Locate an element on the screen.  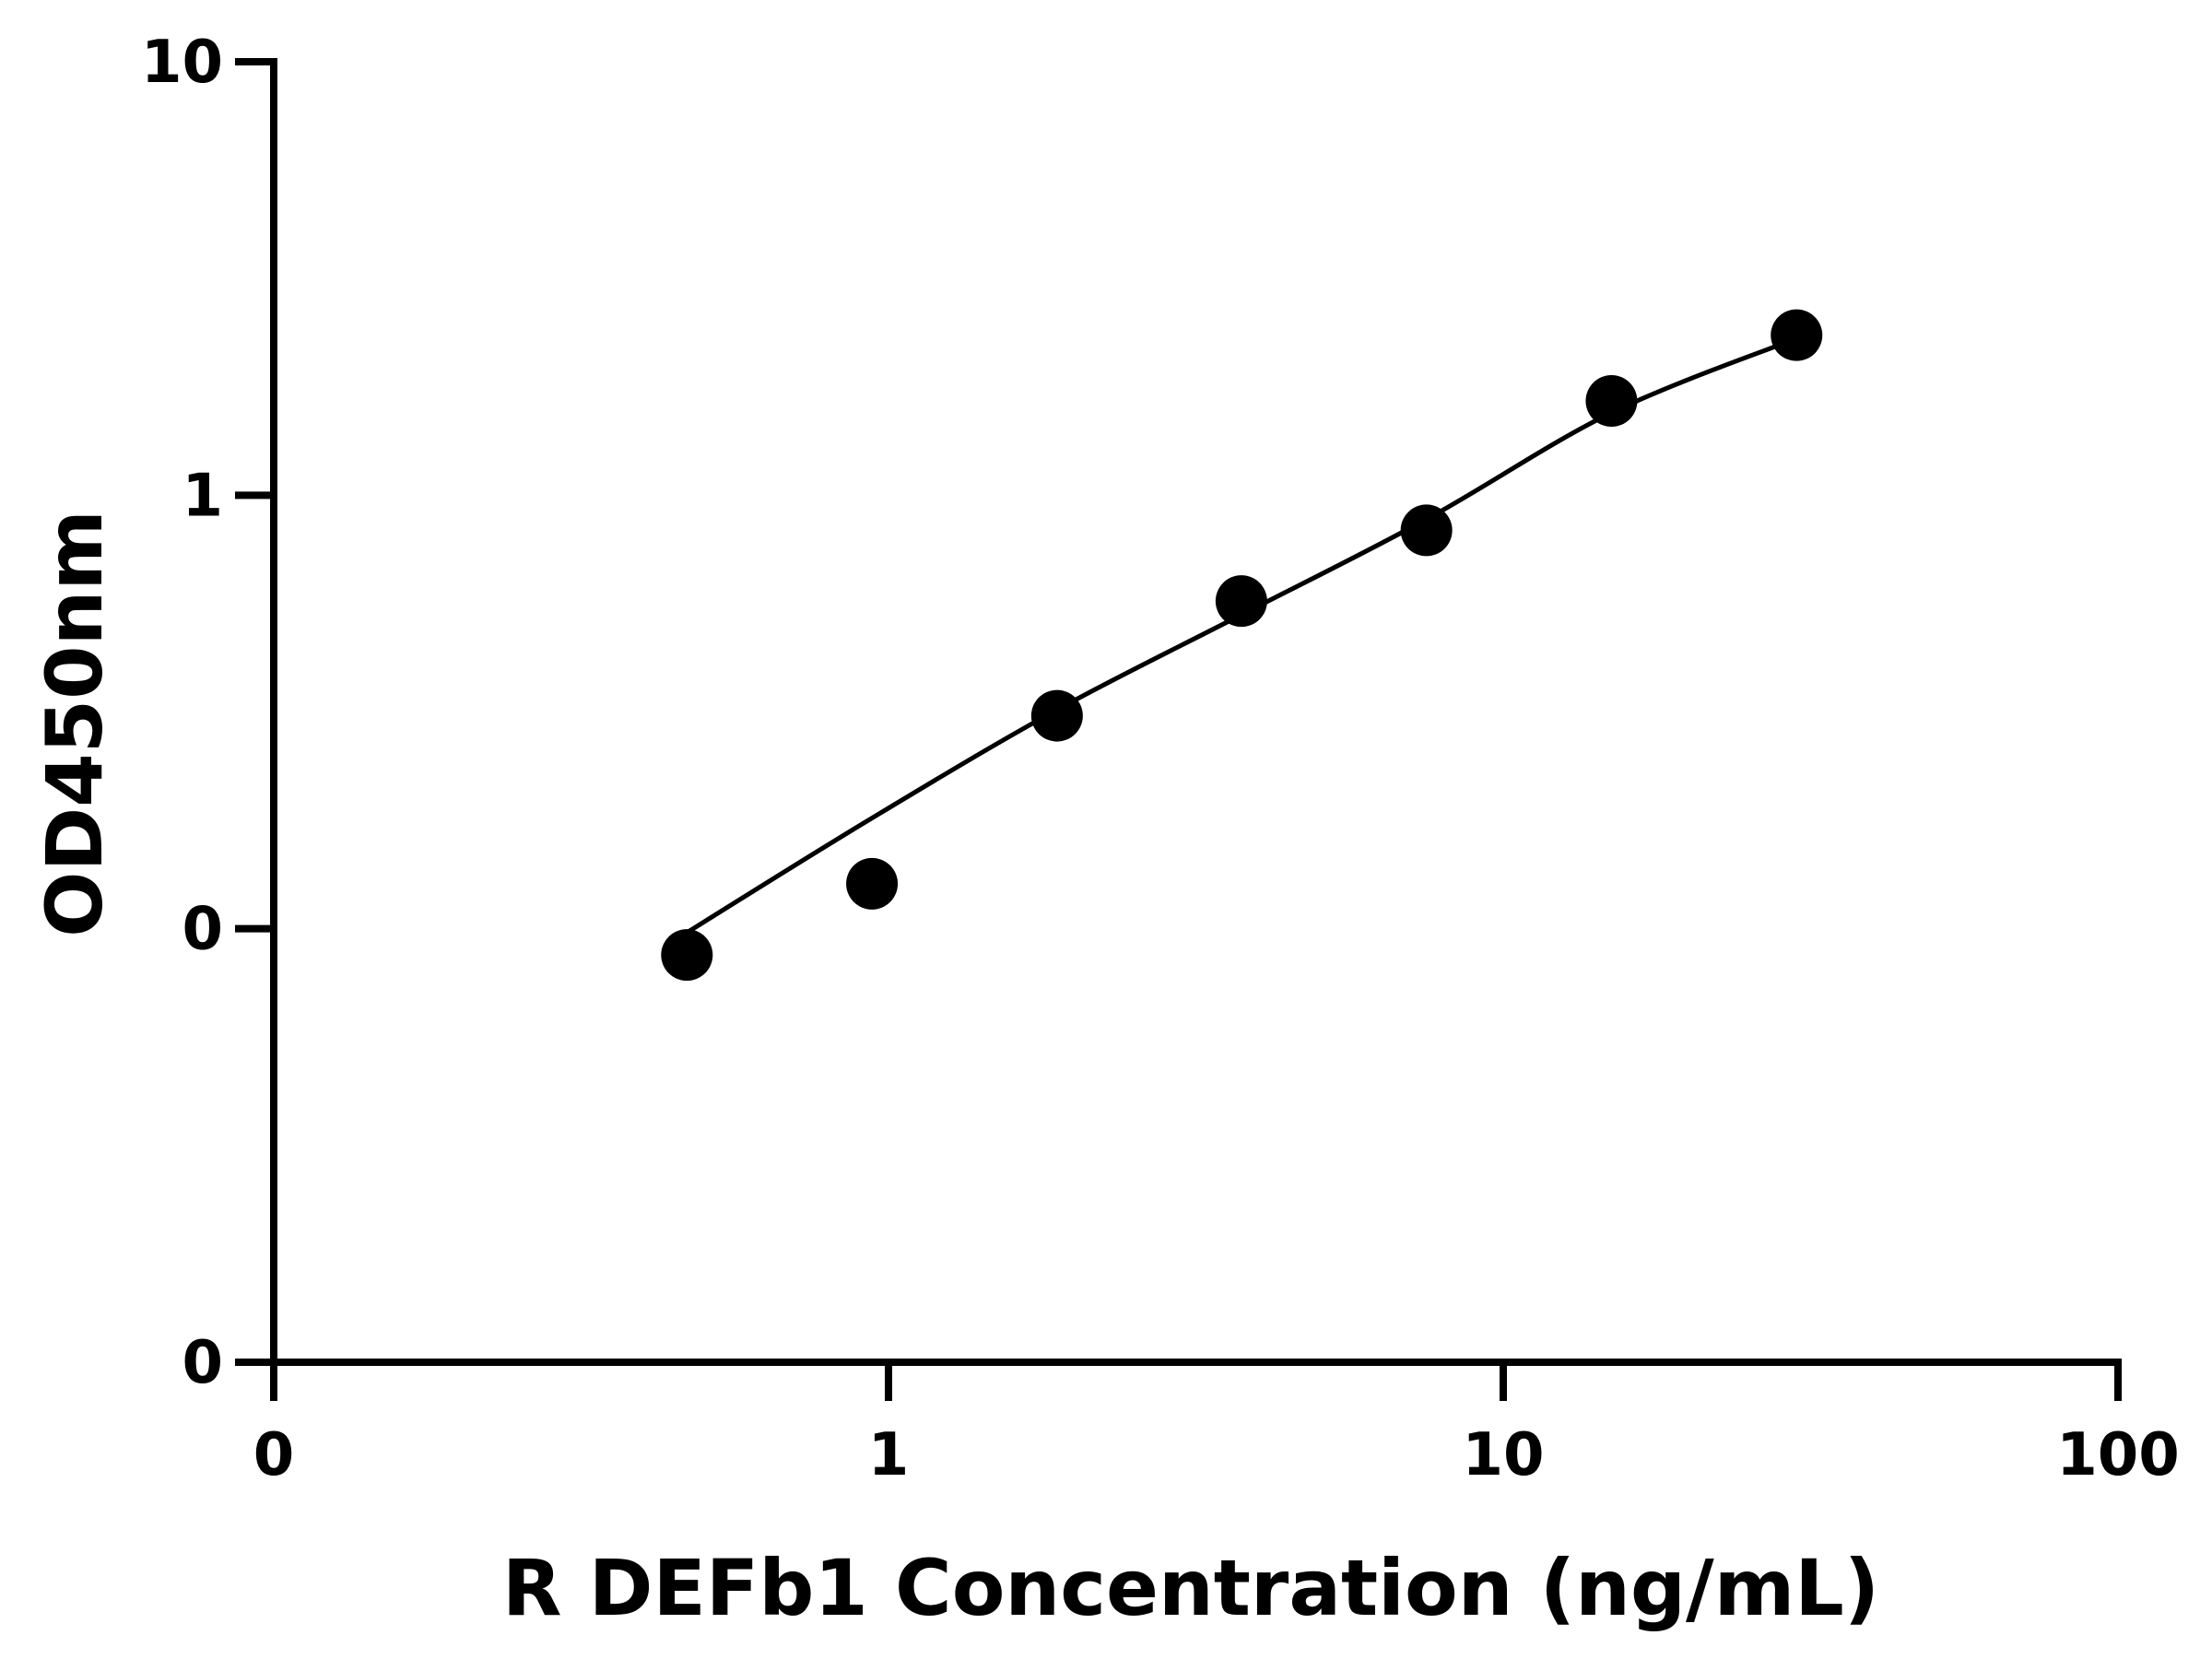
y-tick-label-2: 1 is located at coordinates (202, 496).